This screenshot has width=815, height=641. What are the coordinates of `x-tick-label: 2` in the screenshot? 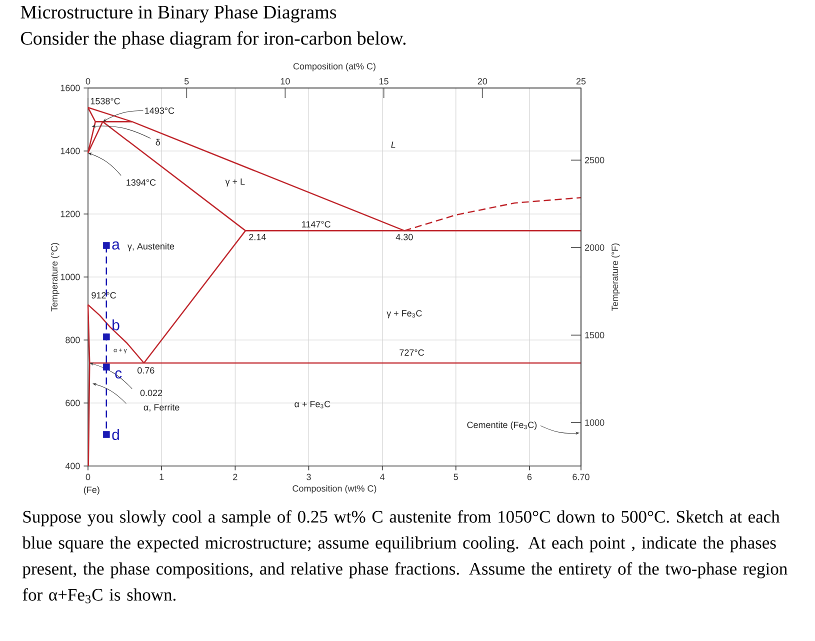 It's located at (235, 477).